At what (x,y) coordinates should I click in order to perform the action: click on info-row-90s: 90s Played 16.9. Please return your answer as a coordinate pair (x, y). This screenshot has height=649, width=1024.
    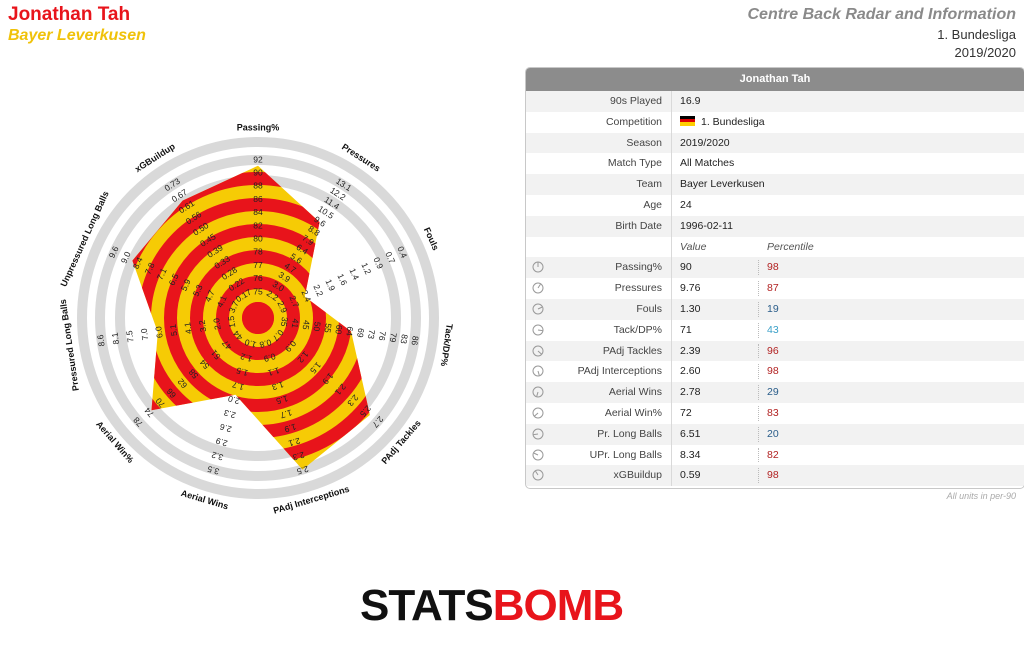
    Looking at the image, I should click on (775, 101).